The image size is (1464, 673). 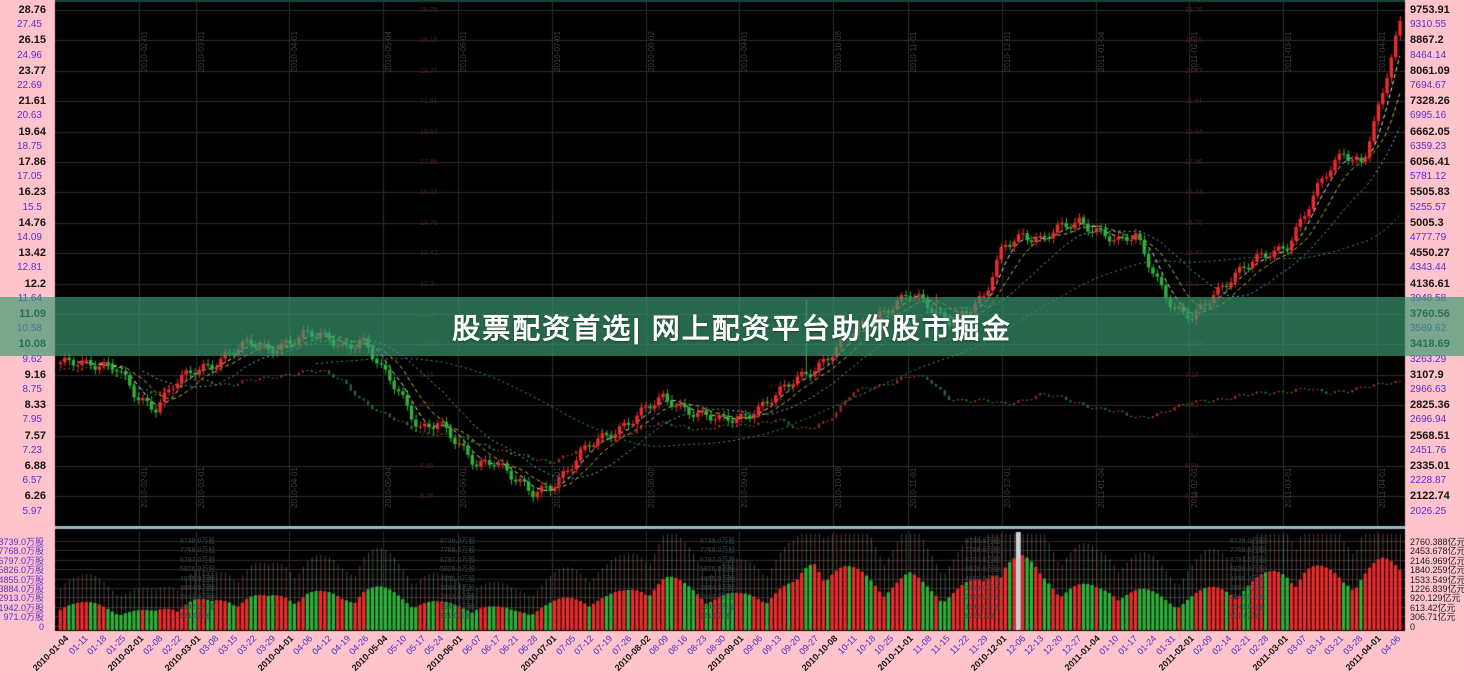 What do you see at coordinates (1192, 284) in the screenshot?
I see `faint-price-label: 12.2` at bounding box center [1192, 284].